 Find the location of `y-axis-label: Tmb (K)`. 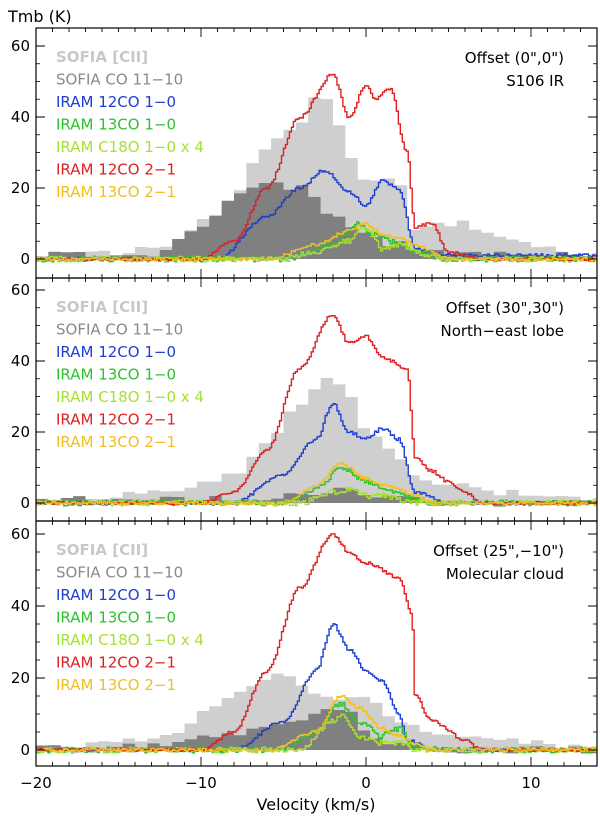

y-axis-label: Tmb (K) is located at coordinates (39, 16).